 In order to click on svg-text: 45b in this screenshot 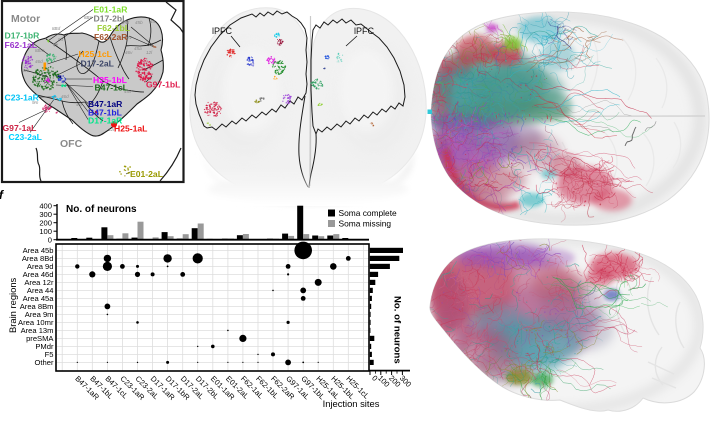, I will do `click(139, 22)`.